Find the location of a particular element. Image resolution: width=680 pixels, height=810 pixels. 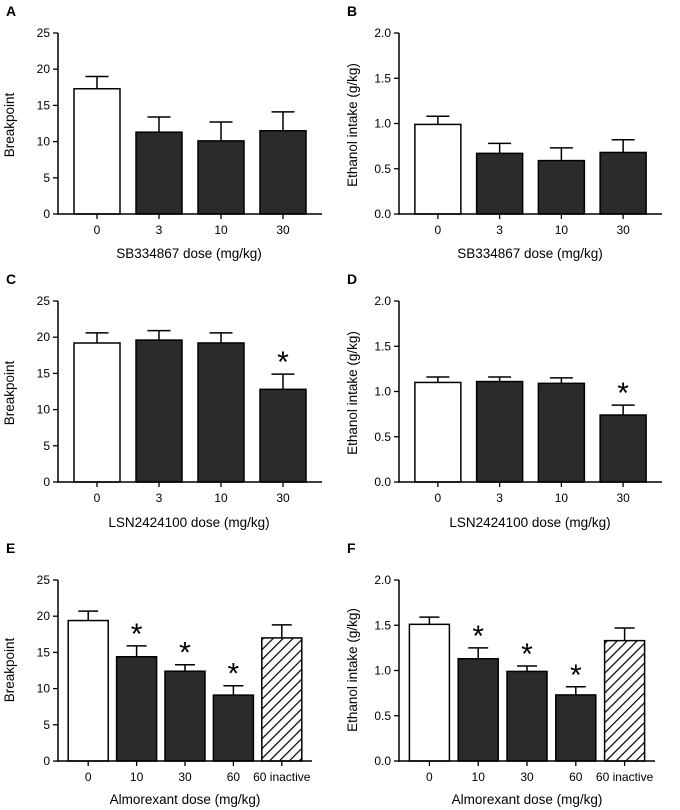

panel-a-xtick-label: 10 is located at coordinates (221, 230).